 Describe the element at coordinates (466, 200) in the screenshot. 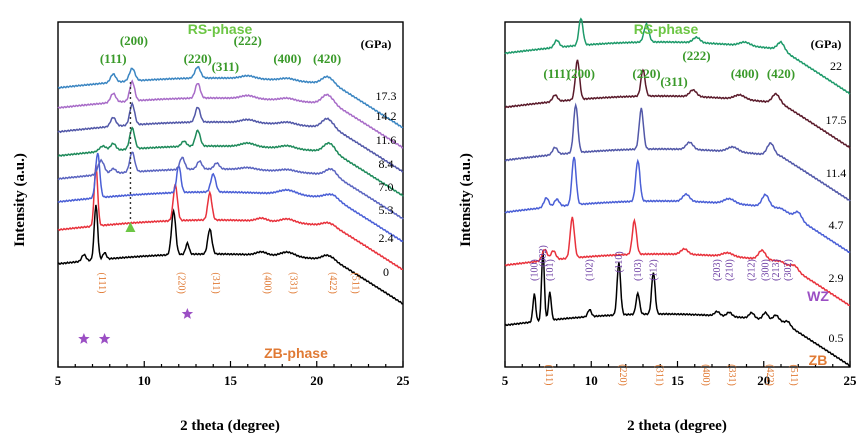

I see `right-ylabel: Intensity (a.u.)` at that location.